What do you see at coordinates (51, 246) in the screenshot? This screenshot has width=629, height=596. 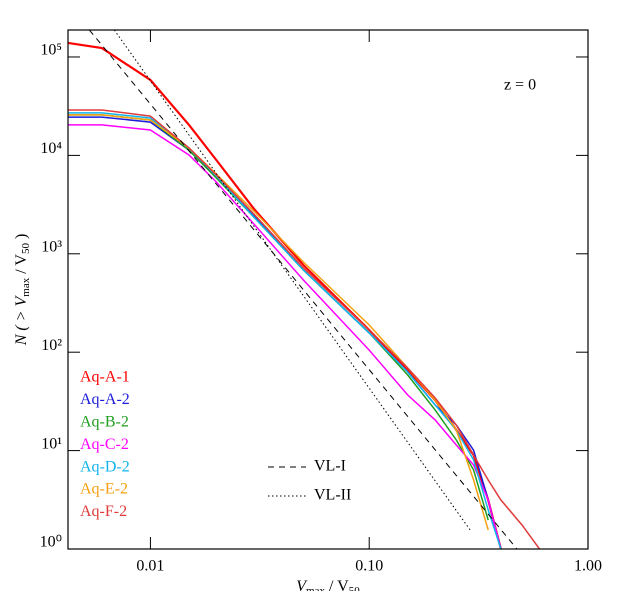 I see `y-tick-label: 10³` at bounding box center [51, 246].